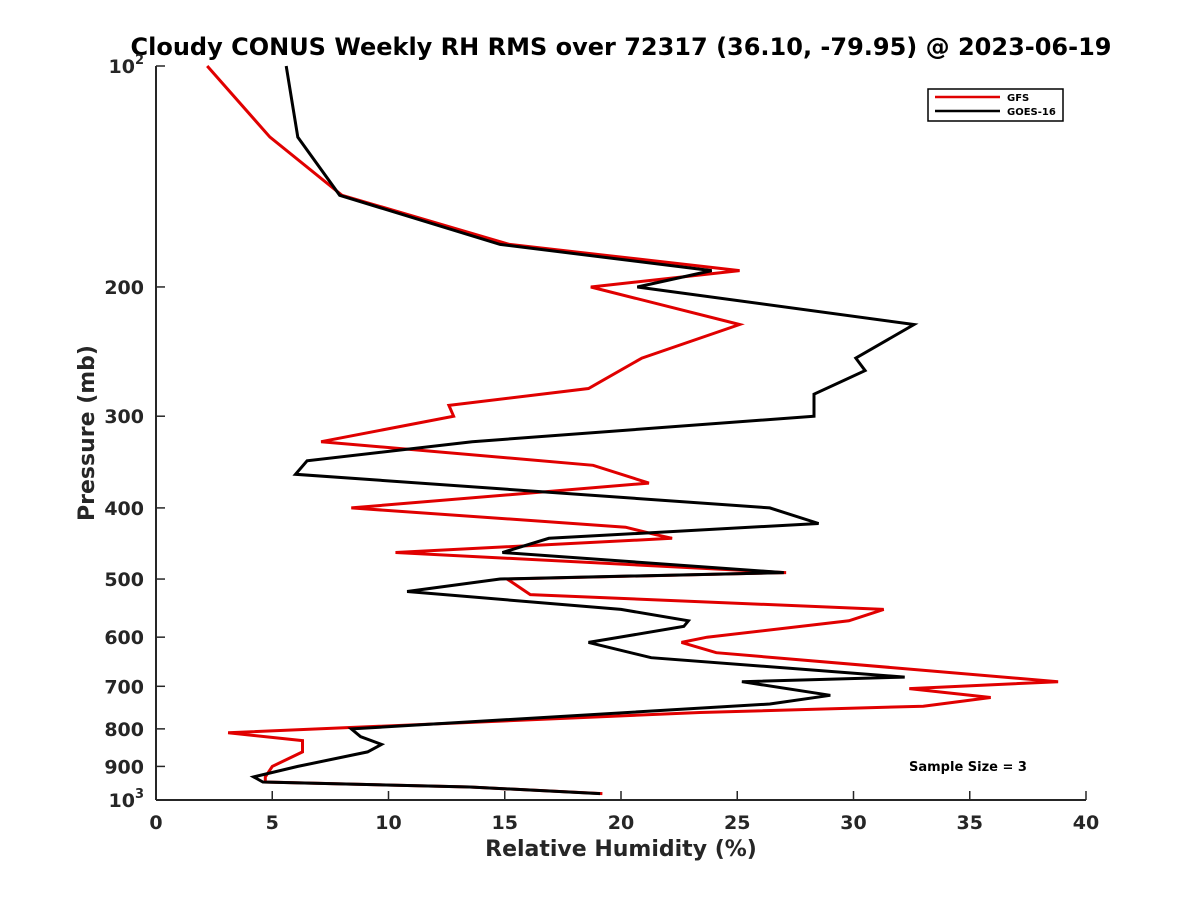 Image resolution: width=1200 pixels, height=900 pixels. Describe the element at coordinates (87, 433) in the screenshot. I see `y-axis-label: Pressure (mb)` at that location.